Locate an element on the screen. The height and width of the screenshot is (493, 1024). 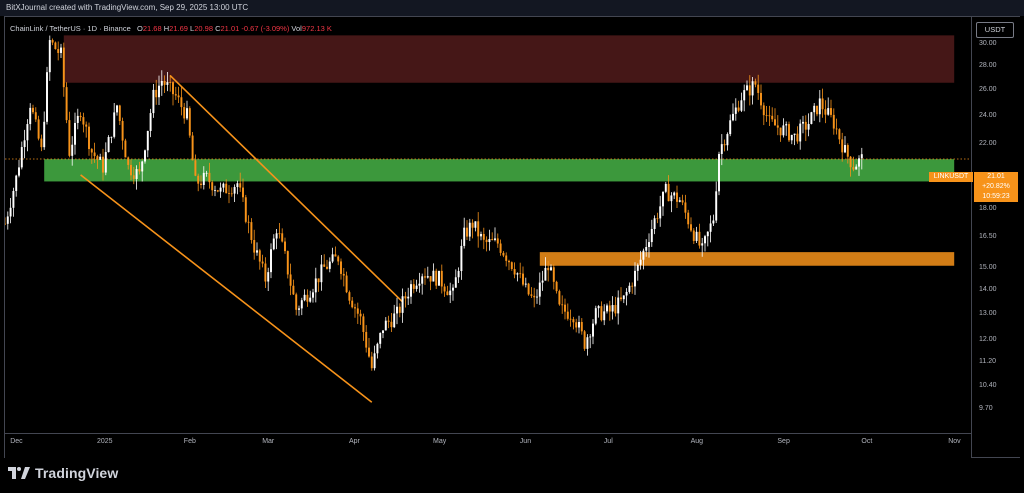
time-axis is located at coordinates (488, 445).